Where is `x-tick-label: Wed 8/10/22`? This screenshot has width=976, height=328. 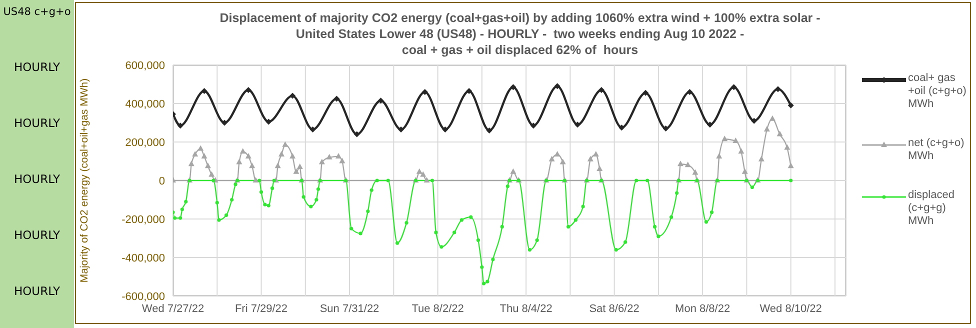
x-tick-label: Wed 8/10/22 is located at coordinates (791, 308).